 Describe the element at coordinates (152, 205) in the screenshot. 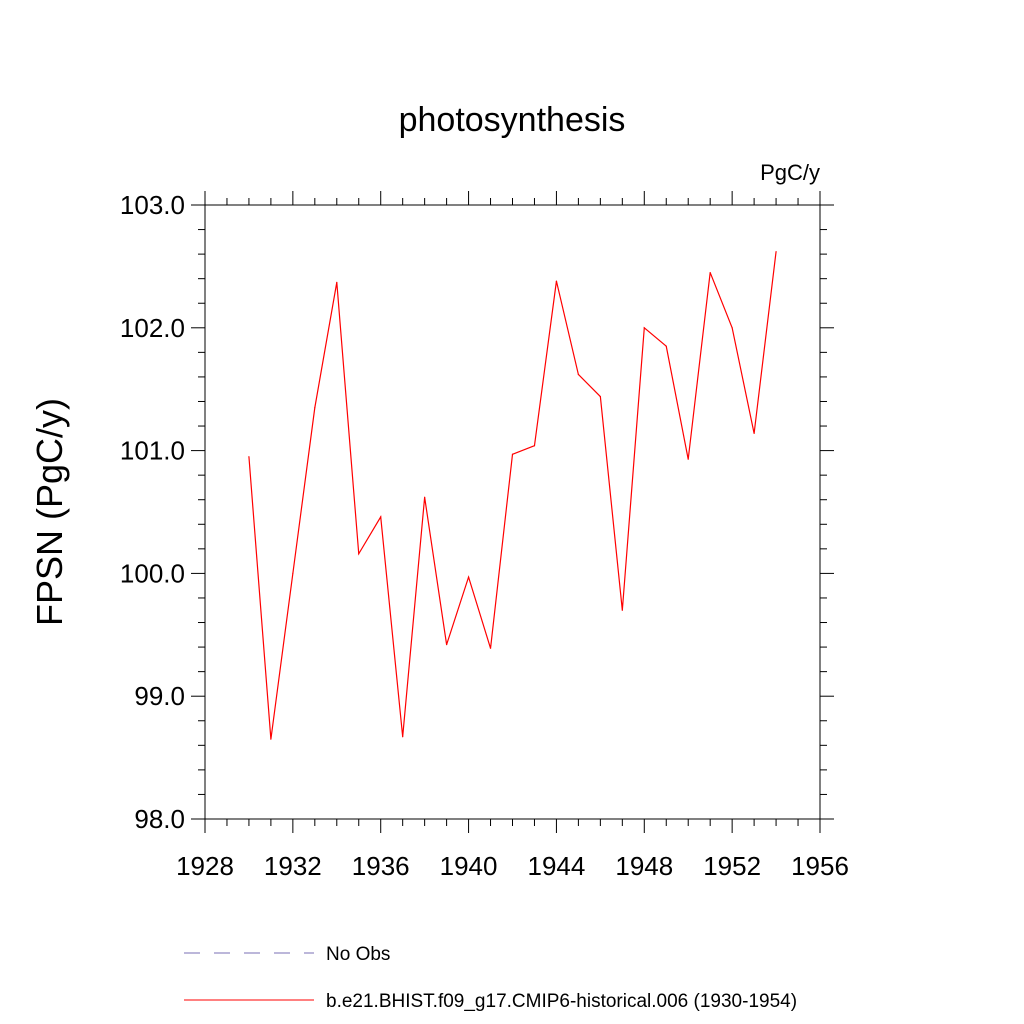

I see `y-tick-label: 103.0` at that location.